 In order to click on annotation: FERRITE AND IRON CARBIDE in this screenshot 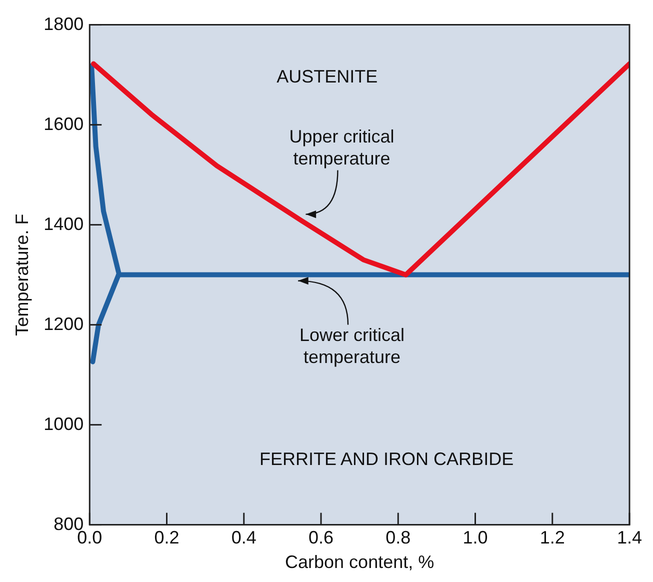, I will do `click(387, 458)`.